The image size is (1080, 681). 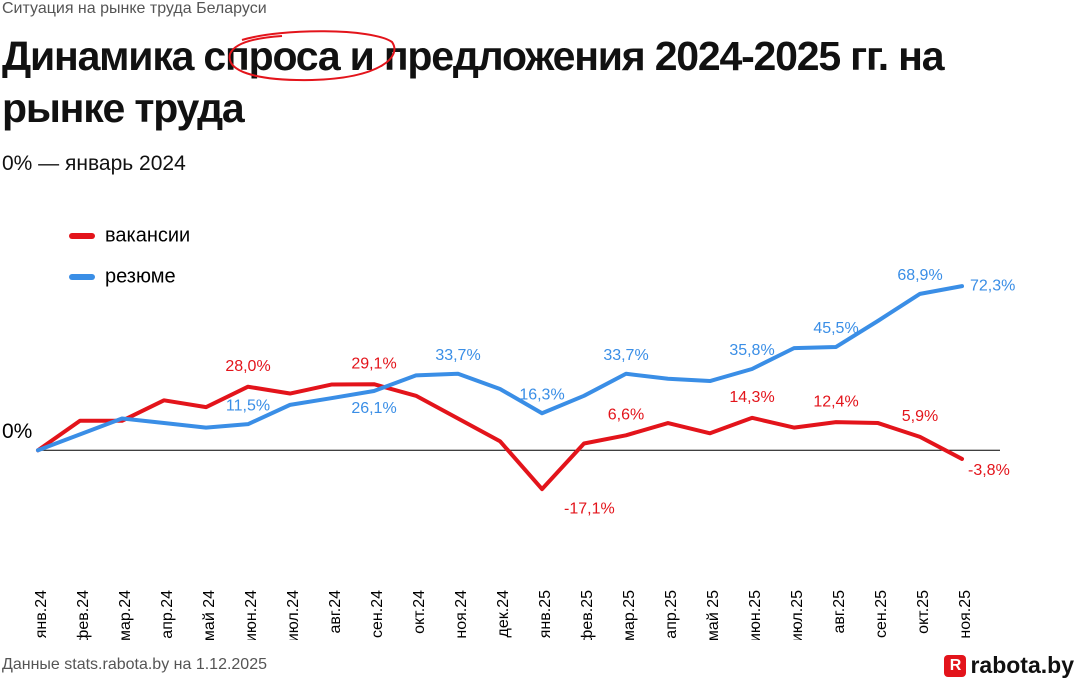 What do you see at coordinates (377, 614) in the screenshot?
I see `x-tick-label: сен.24` at bounding box center [377, 614].